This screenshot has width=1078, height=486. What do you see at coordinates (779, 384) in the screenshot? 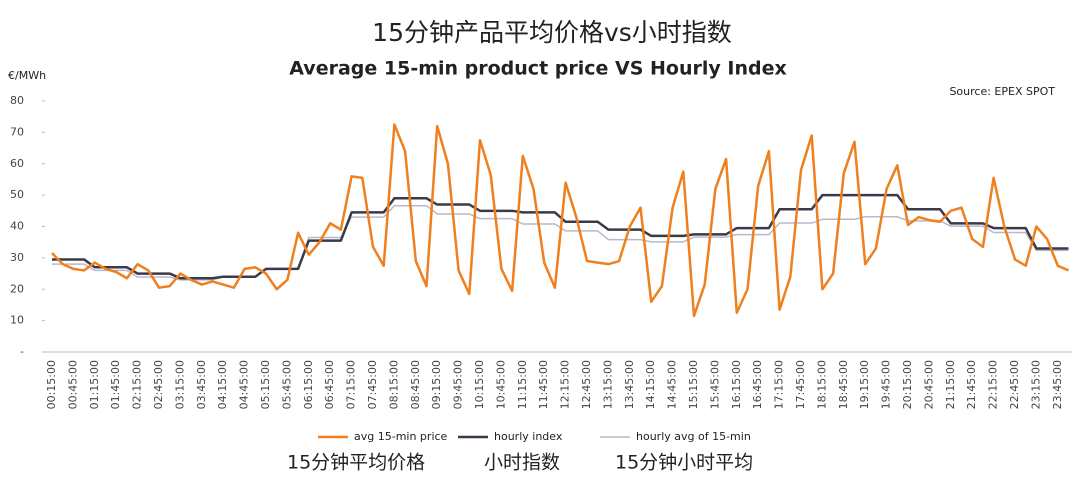
I see `x-tick-label: 17:15:00` at bounding box center [779, 384].